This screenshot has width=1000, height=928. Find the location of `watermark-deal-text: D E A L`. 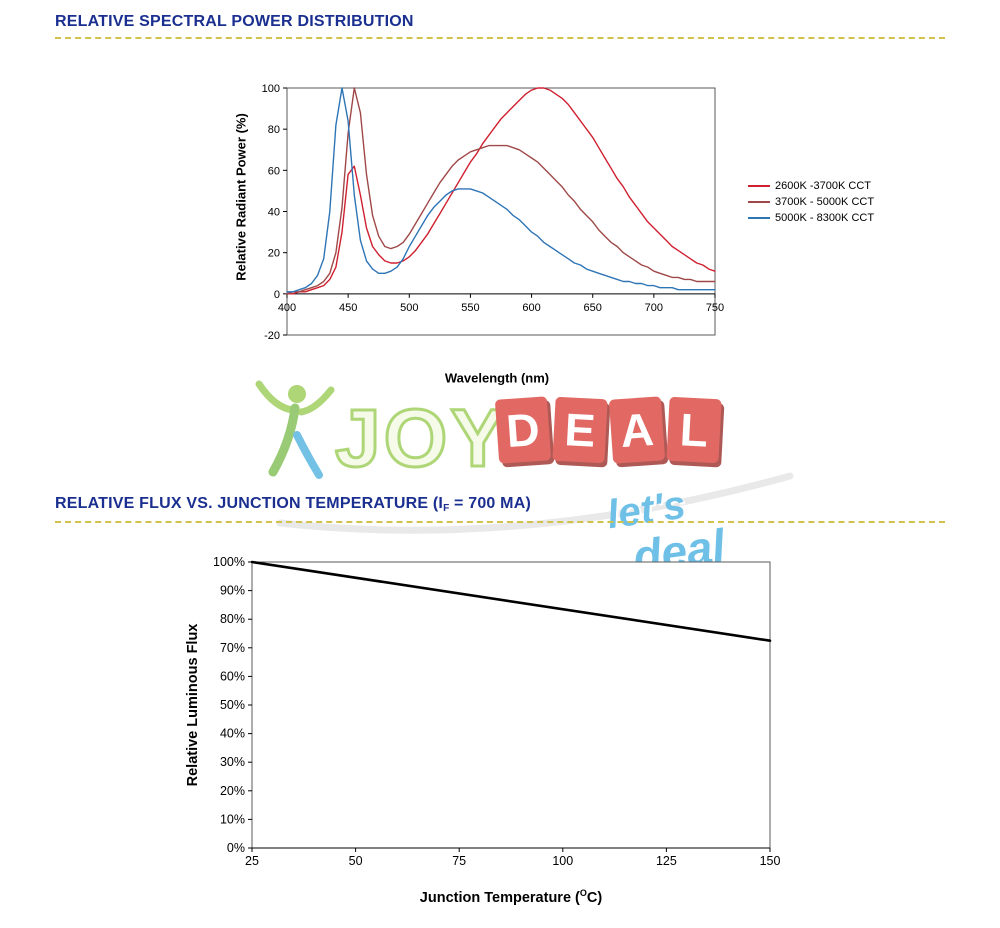

watermark-deal-text: D E A L is located at coordinates (608, 430).